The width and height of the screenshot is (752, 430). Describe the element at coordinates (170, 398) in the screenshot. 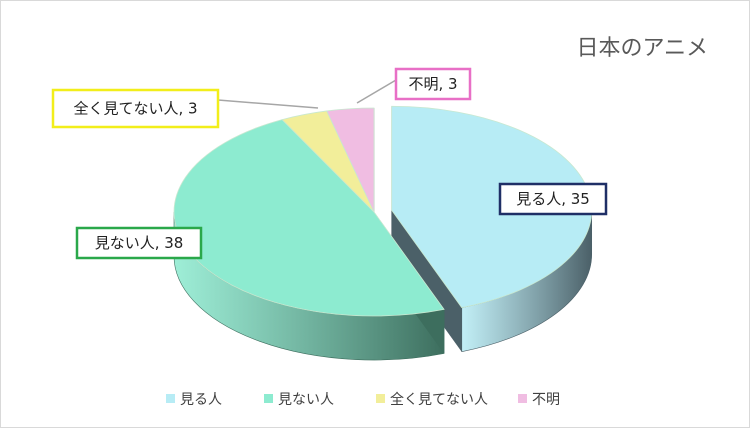

I see `legend-swatch-viewers` at that location.